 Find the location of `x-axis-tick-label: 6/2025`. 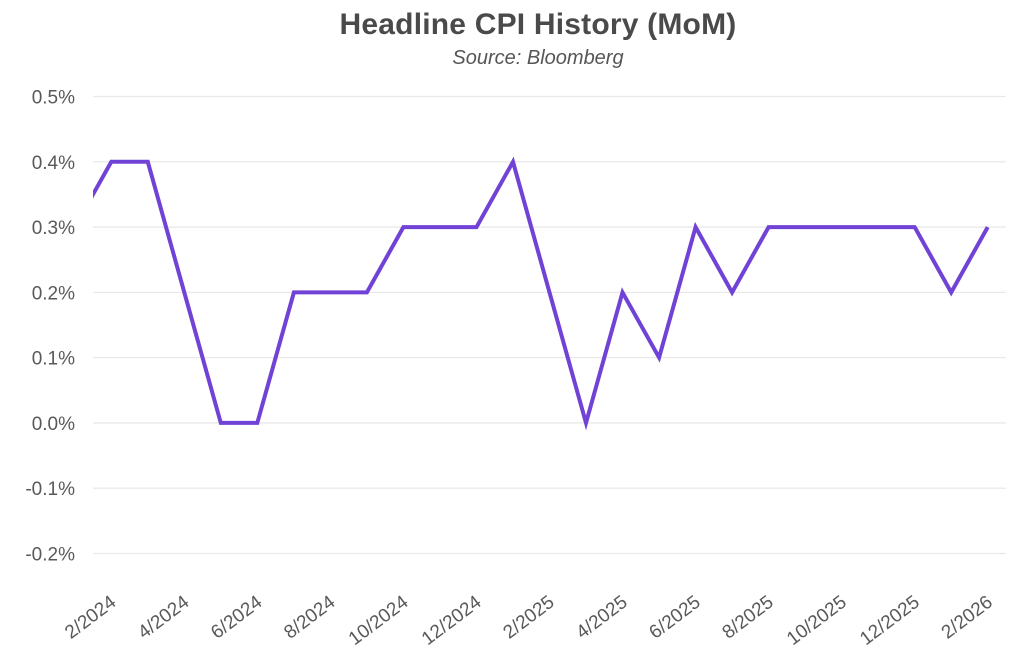

x-axis-tick-label: 6/2025 is located at coordinates (675, 618).